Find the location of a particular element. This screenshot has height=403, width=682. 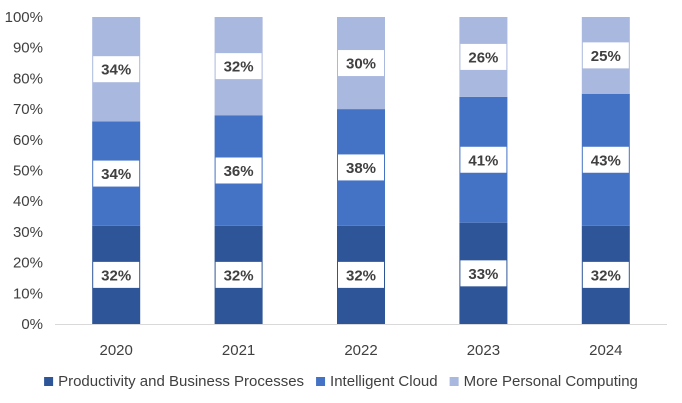

legend-label: More Personal Computing is located at coordinates (551, 381).